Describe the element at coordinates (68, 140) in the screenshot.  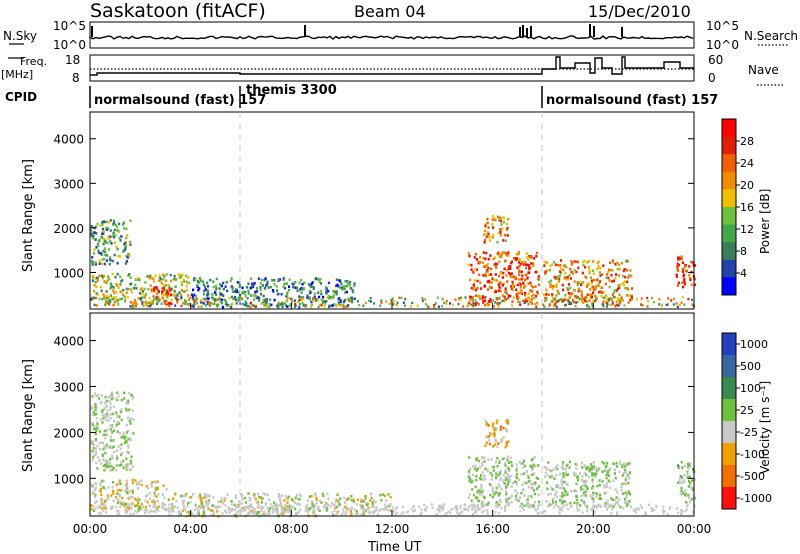
I see `y-tick-label-0-3: 4000` at that location.